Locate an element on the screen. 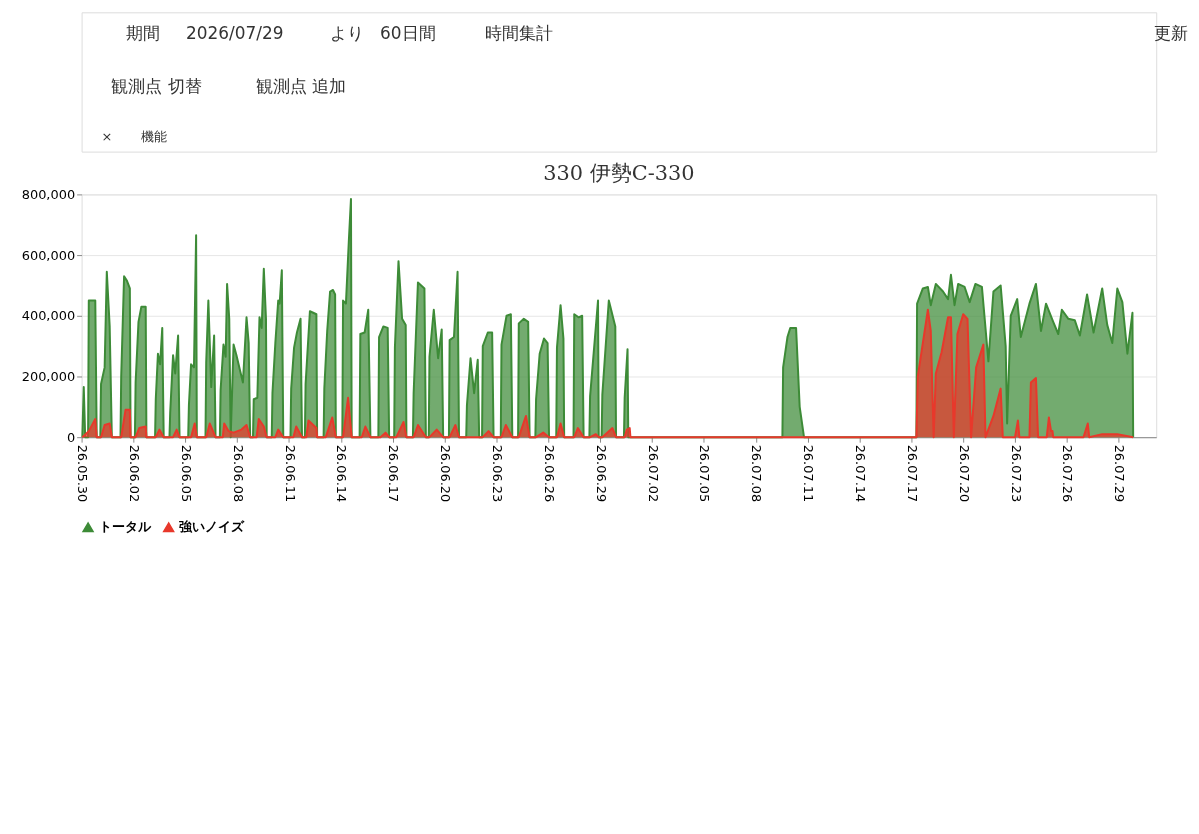 This screenshot has height=834, width=1199. x-tick-label: 26.06.29 is located at coordinates (601, 473).